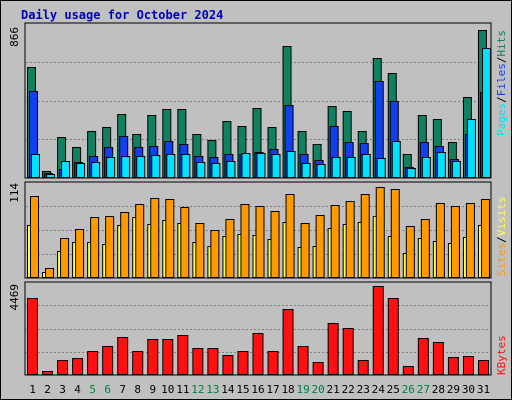  Describe the element at coordinates (92, 389) in the screenshot. I see `day-label: 5` at that location.